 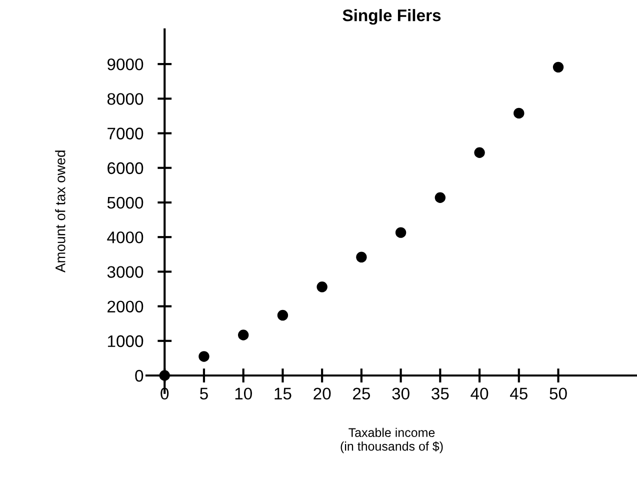 I want to click on x-tick-label: 10, so click(x=243, y=394).